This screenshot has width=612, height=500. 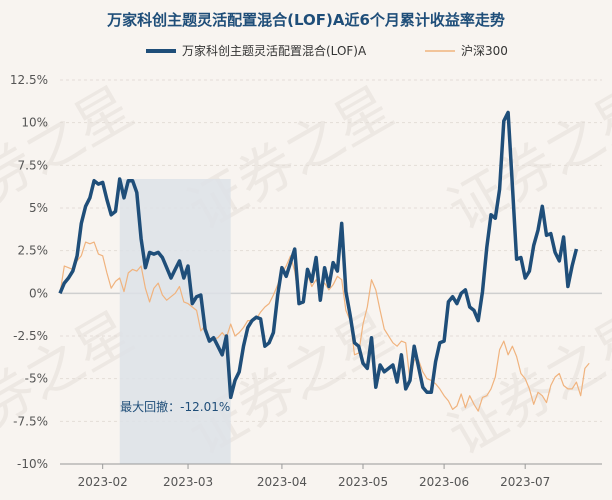 What do you see at coordinates (444, 482) in the screenshot?
I see `x-tick-label: 2023-06` at bounding box center [444, 482].